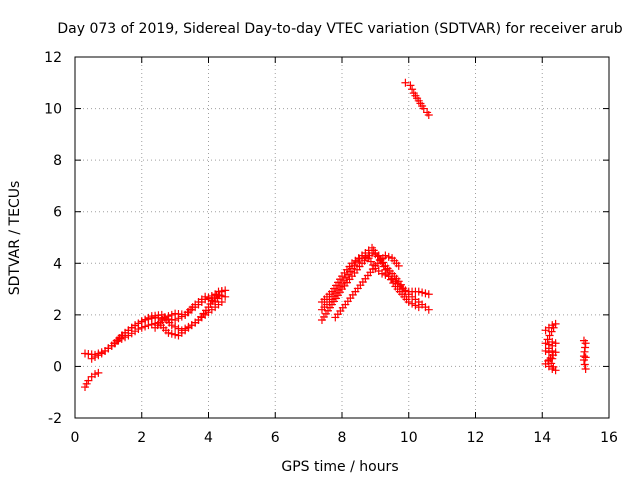 Image resolution: width=640 pixels, height=480 pixels. Describe the element at coordinates (57, 161) in the screenshot. I see `y-tick-label: 8` at that location.